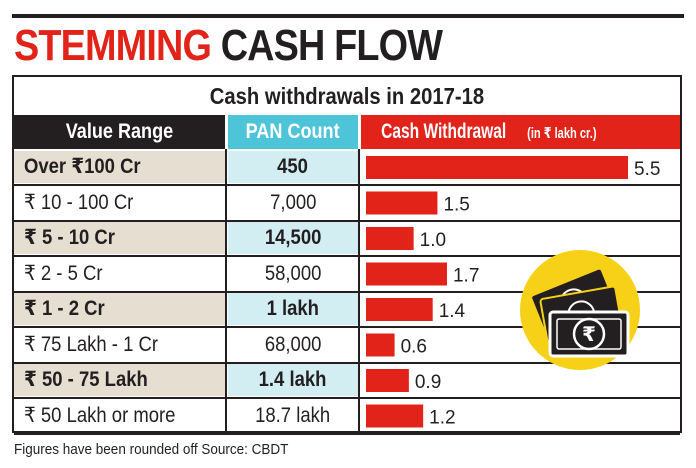 This screenshot has width=696, height=468. What do you see at coordinates (347, 204) in the screenshot?
I see `table-row: ₹ 10 - 100 Cr 7,000` at bounding box center [347, 204].